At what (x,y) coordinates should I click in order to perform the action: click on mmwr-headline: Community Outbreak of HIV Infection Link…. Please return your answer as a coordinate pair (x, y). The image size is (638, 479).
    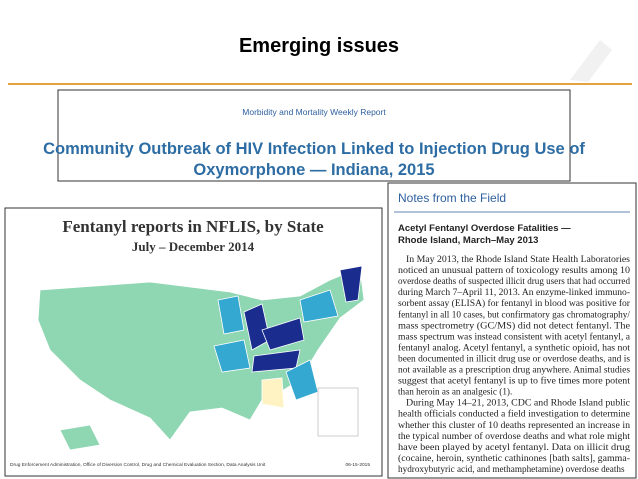
    Looking at the image, I should click on (314, 149).